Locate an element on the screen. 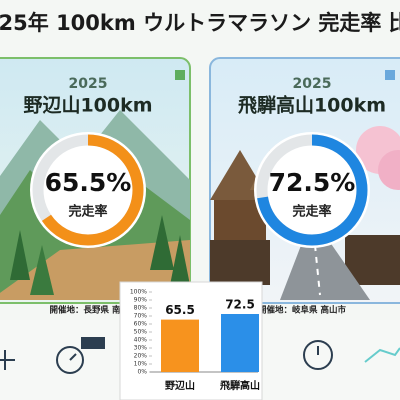 Image resolution: width=400 pixels, height=400 pixels. y-tick-label: 90% is located at coordinates (141, 300).